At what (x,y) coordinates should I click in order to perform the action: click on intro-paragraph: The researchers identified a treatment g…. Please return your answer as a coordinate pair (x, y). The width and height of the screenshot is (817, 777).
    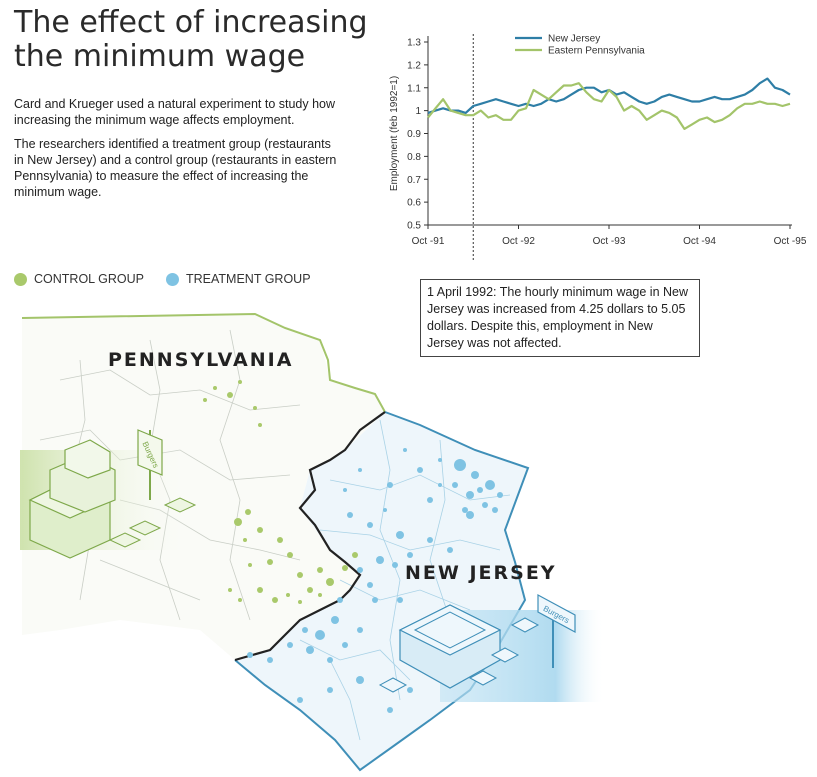
    Looking at the image, I should click on (175, 168).